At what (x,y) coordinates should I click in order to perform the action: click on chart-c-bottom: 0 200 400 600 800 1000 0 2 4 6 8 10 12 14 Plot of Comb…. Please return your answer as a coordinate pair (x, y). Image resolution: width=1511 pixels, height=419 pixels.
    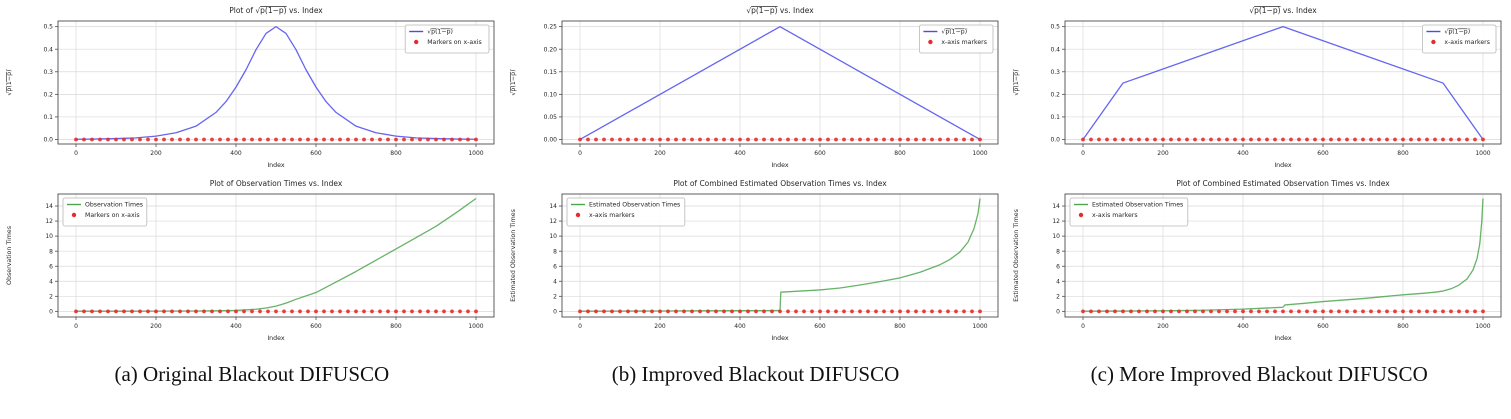
    Looking at the image, I should click on (1258, 259).